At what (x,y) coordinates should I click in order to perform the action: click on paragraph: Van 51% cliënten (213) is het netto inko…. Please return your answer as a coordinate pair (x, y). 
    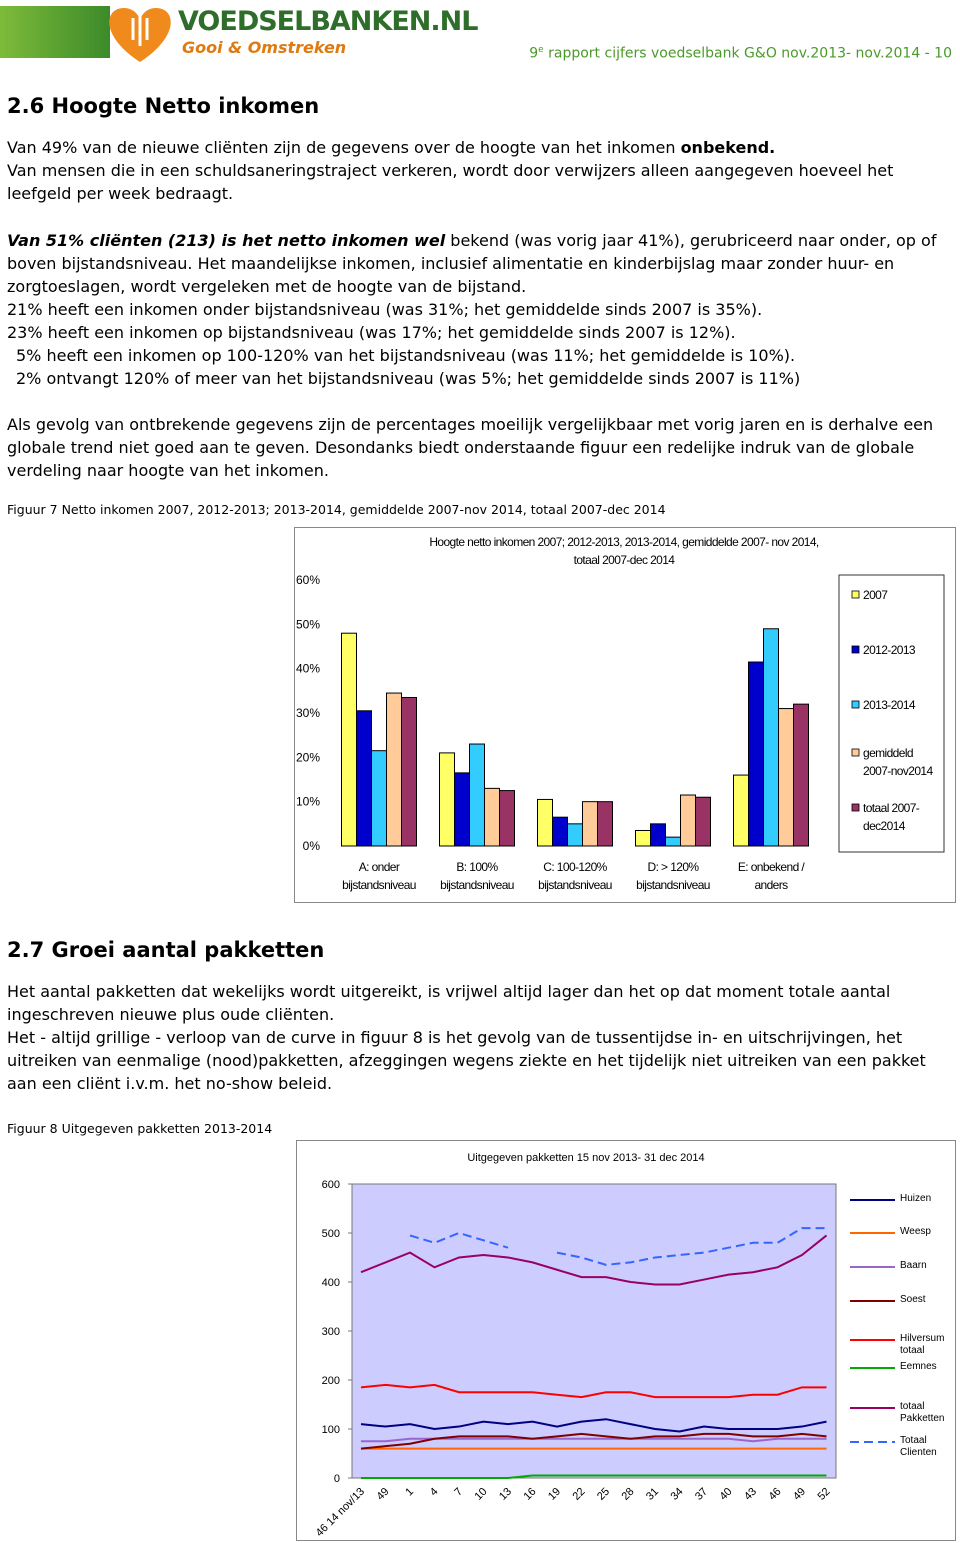
    Looking at the image, I should click on (481, 309).